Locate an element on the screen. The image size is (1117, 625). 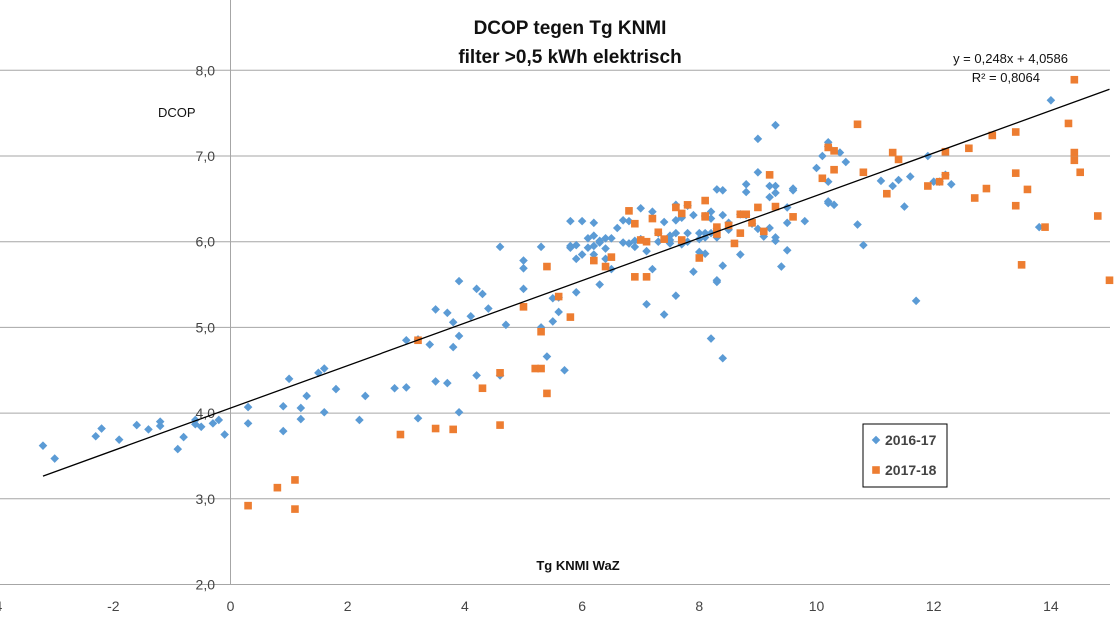
y-tick-label: 6,0 is located at coordinates (206, 242).